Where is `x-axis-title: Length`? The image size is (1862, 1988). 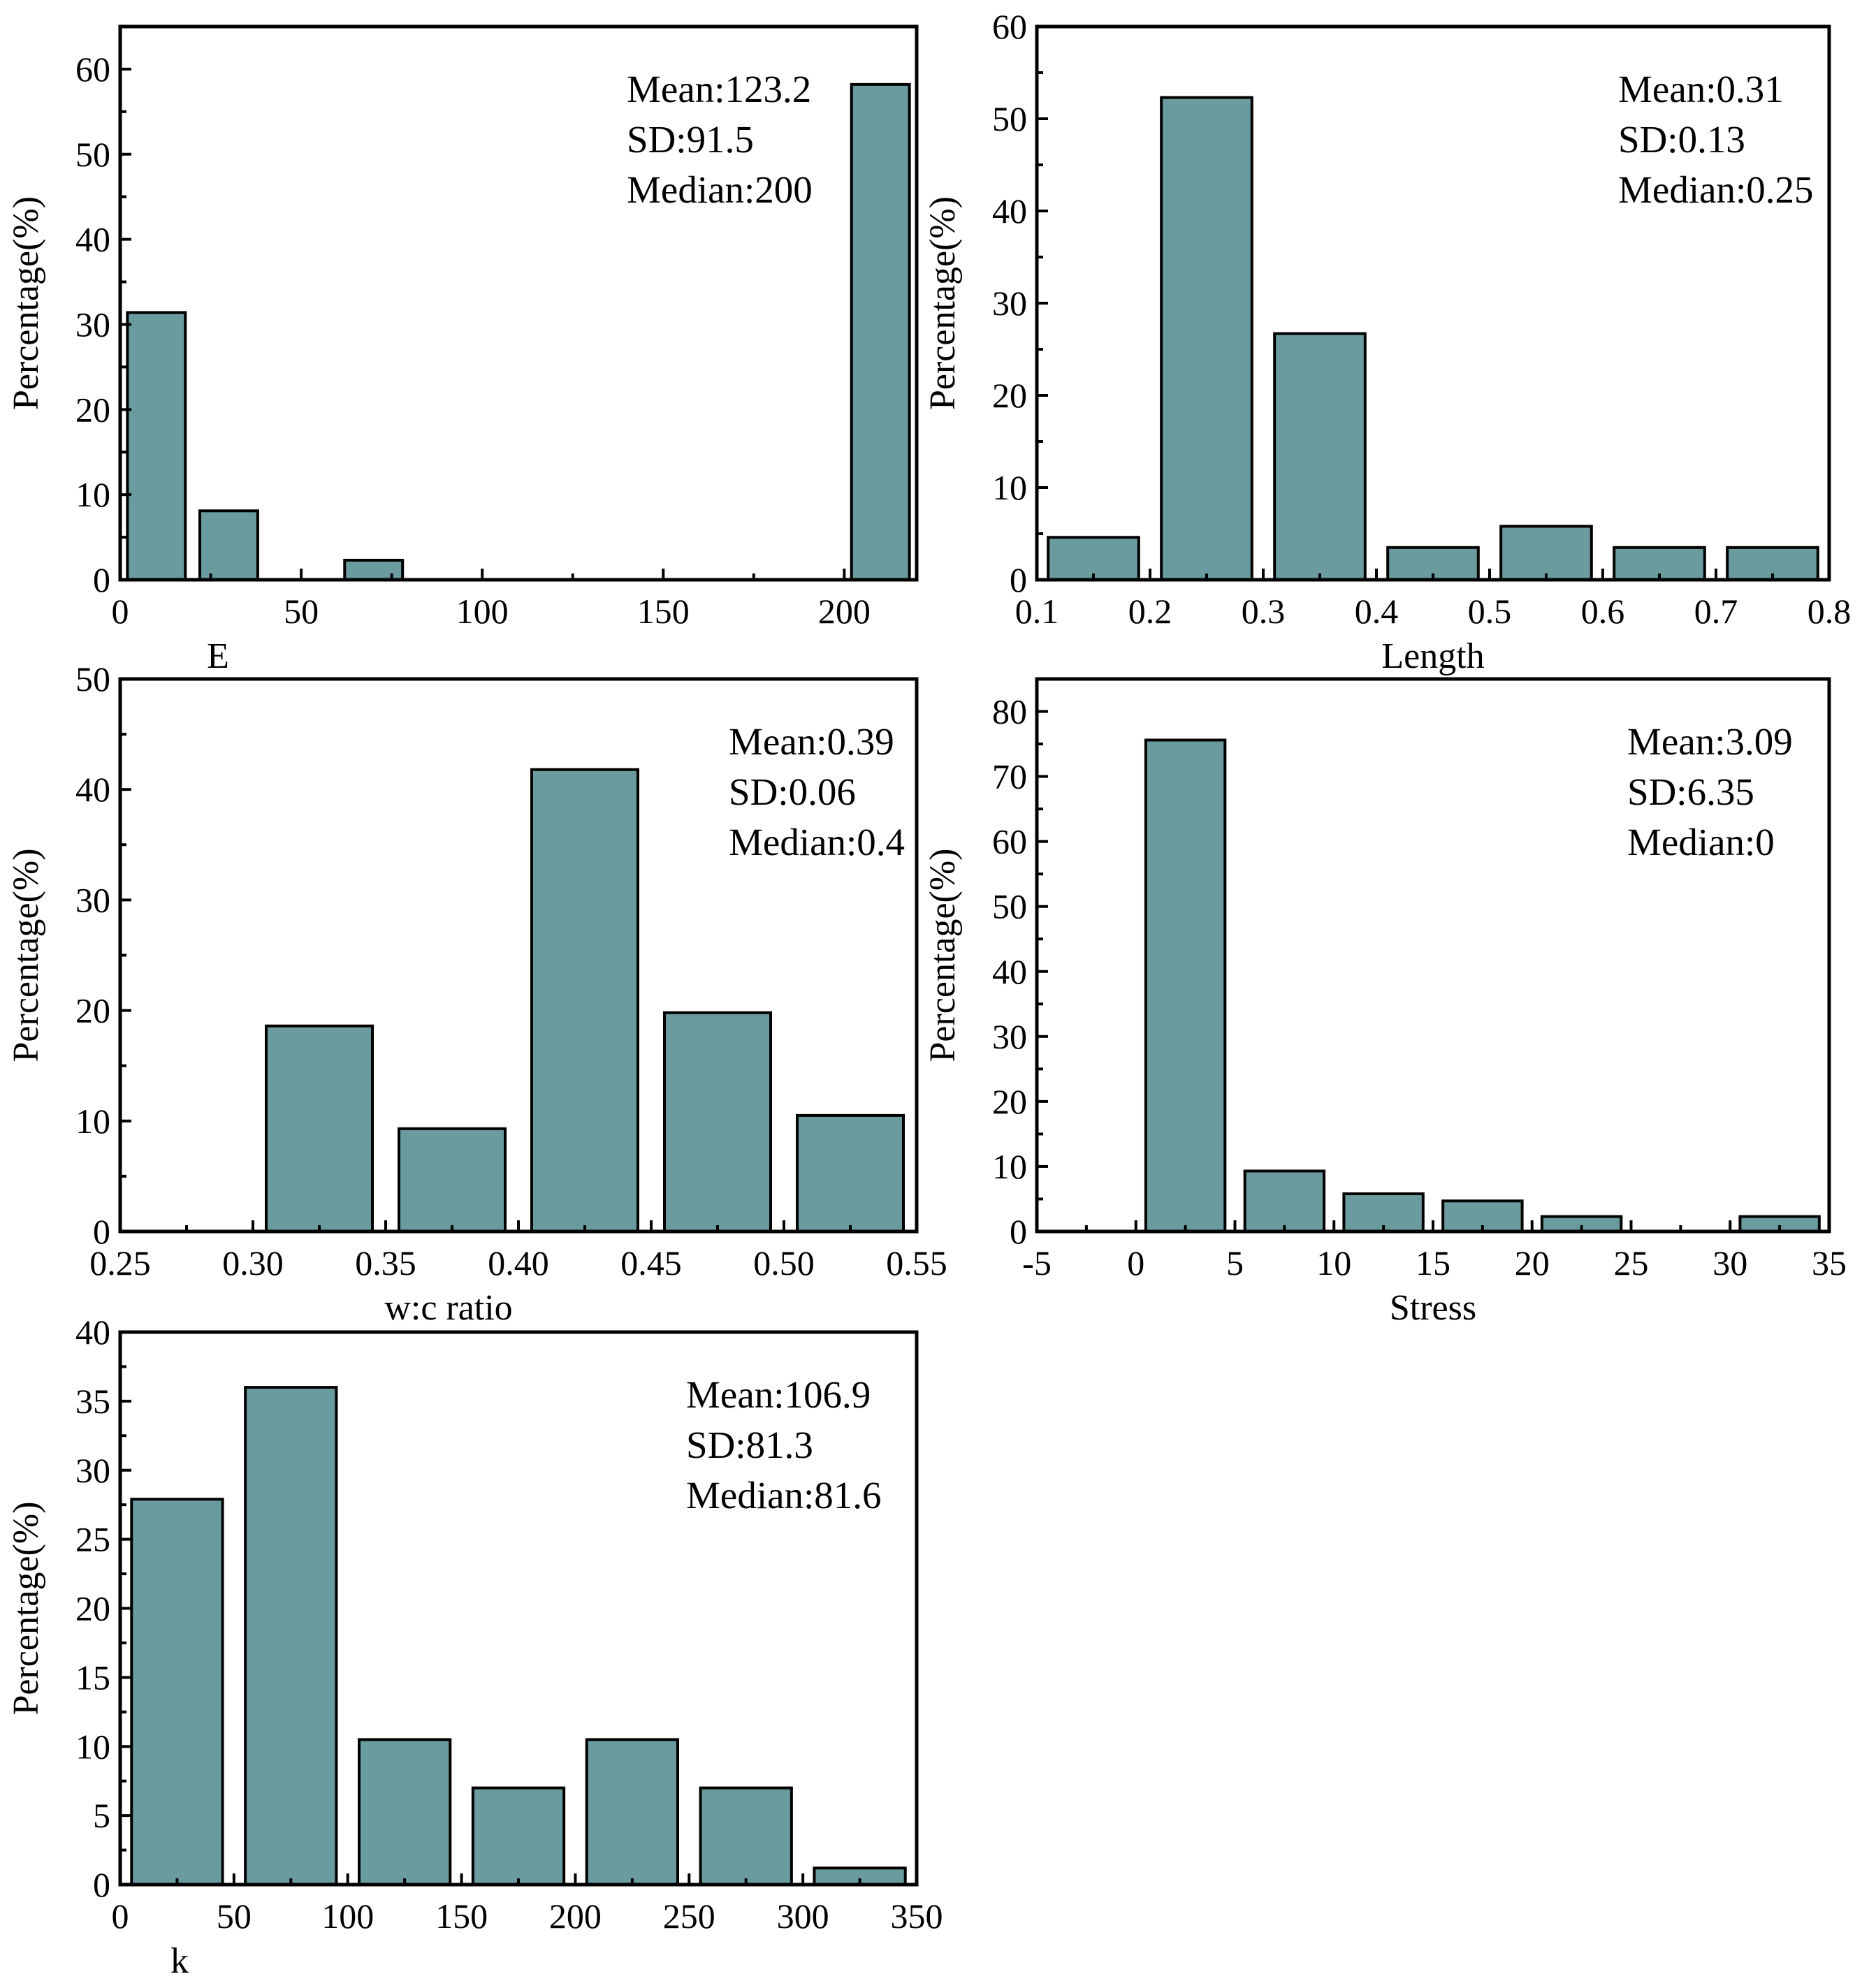 x-axis-title: Length is located at coordinates (1433, 656).